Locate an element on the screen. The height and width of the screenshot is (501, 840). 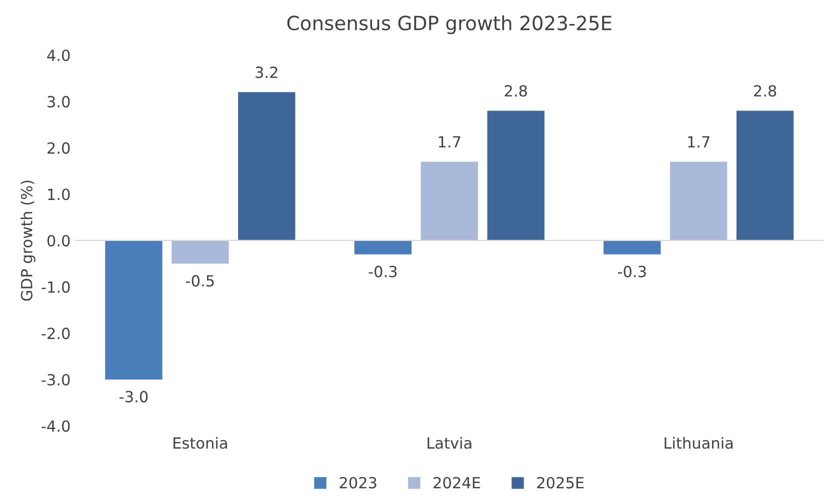
legend-label: 2025E is located at coordinates (560, 482).